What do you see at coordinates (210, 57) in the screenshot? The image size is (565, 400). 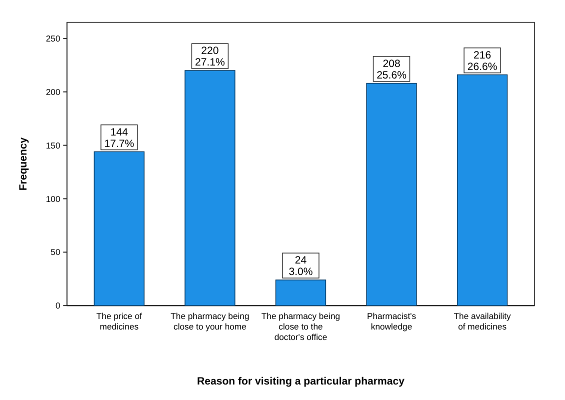 I see `data-label: 220 27.1%` at bounding box center [210, 57].